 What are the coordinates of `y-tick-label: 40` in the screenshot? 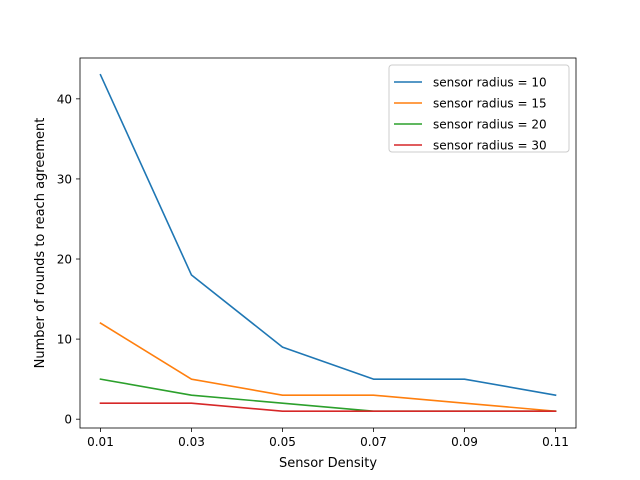 It's located at (64, 99).